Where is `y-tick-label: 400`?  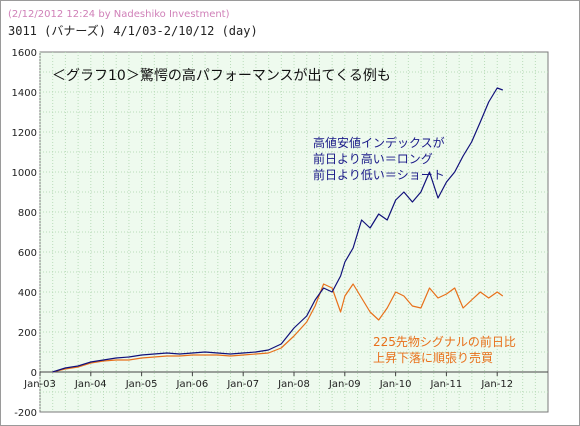
y-tick-label: 400 is located at coordinates (27, 293).